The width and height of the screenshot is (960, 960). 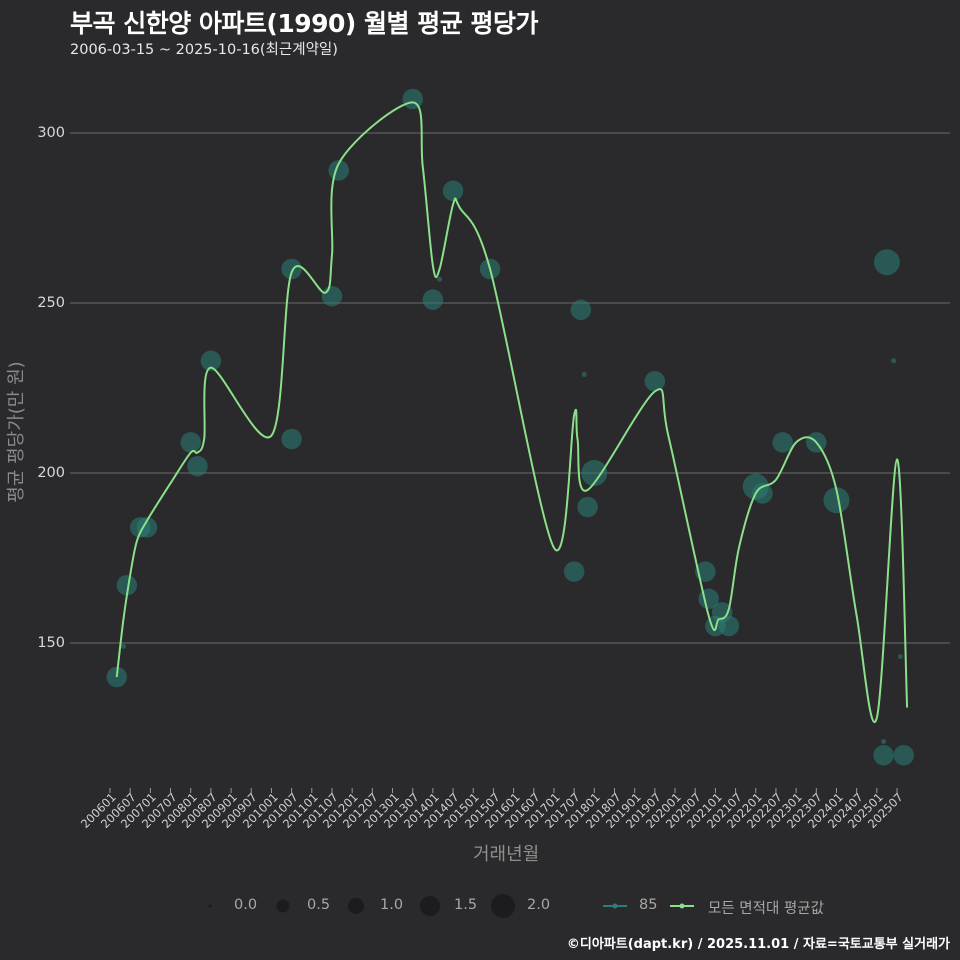 What do you see at coordinates (51, 643) in the screenshot?
I see `y-tick-label: 150` at bounding box center [51, 643].